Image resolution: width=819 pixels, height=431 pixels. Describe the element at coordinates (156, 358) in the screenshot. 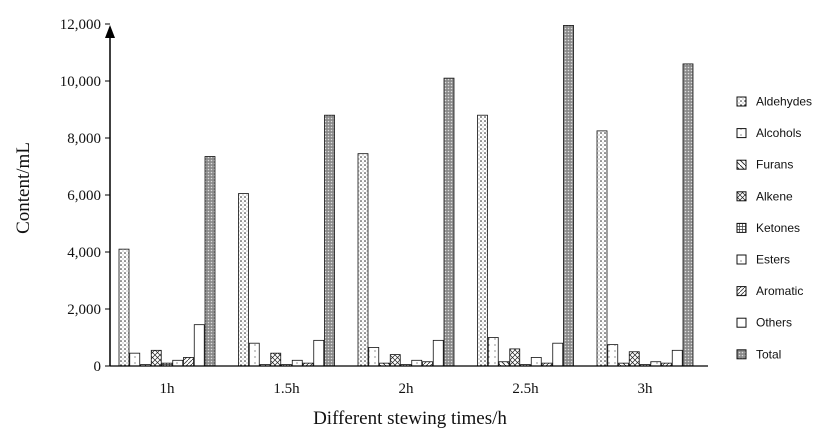

I see `bar-alkene-1h` at that location.